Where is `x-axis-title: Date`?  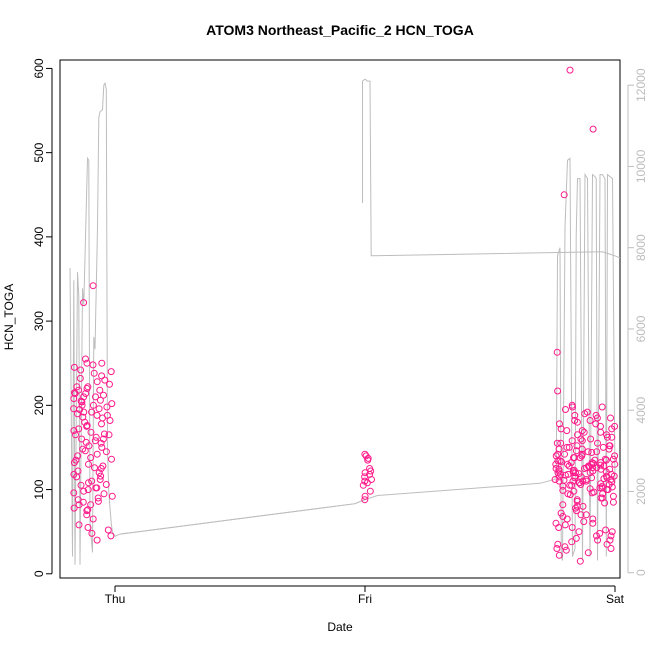
x-axis-title: Date is located at coordinates (340, 627).